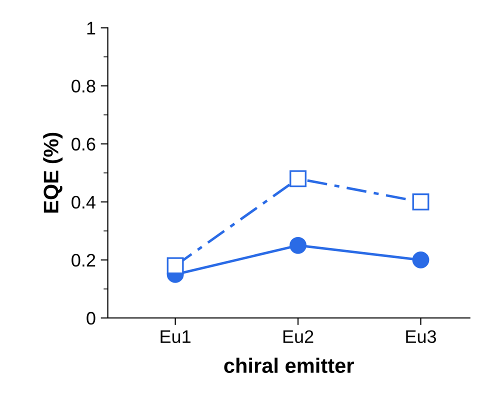  What do you see at coordinates (175, 337) in the screenshot?
I see `x-tick-label: Eu1` at bounding box center [175, 337].